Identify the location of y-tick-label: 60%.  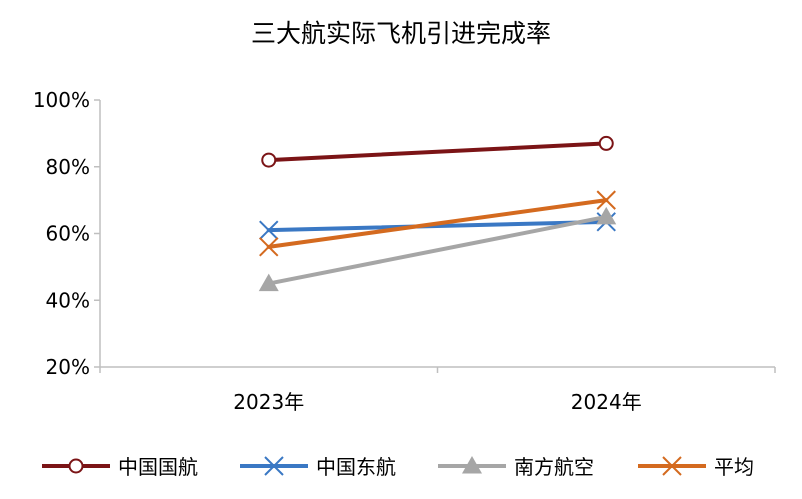
(68, 234).